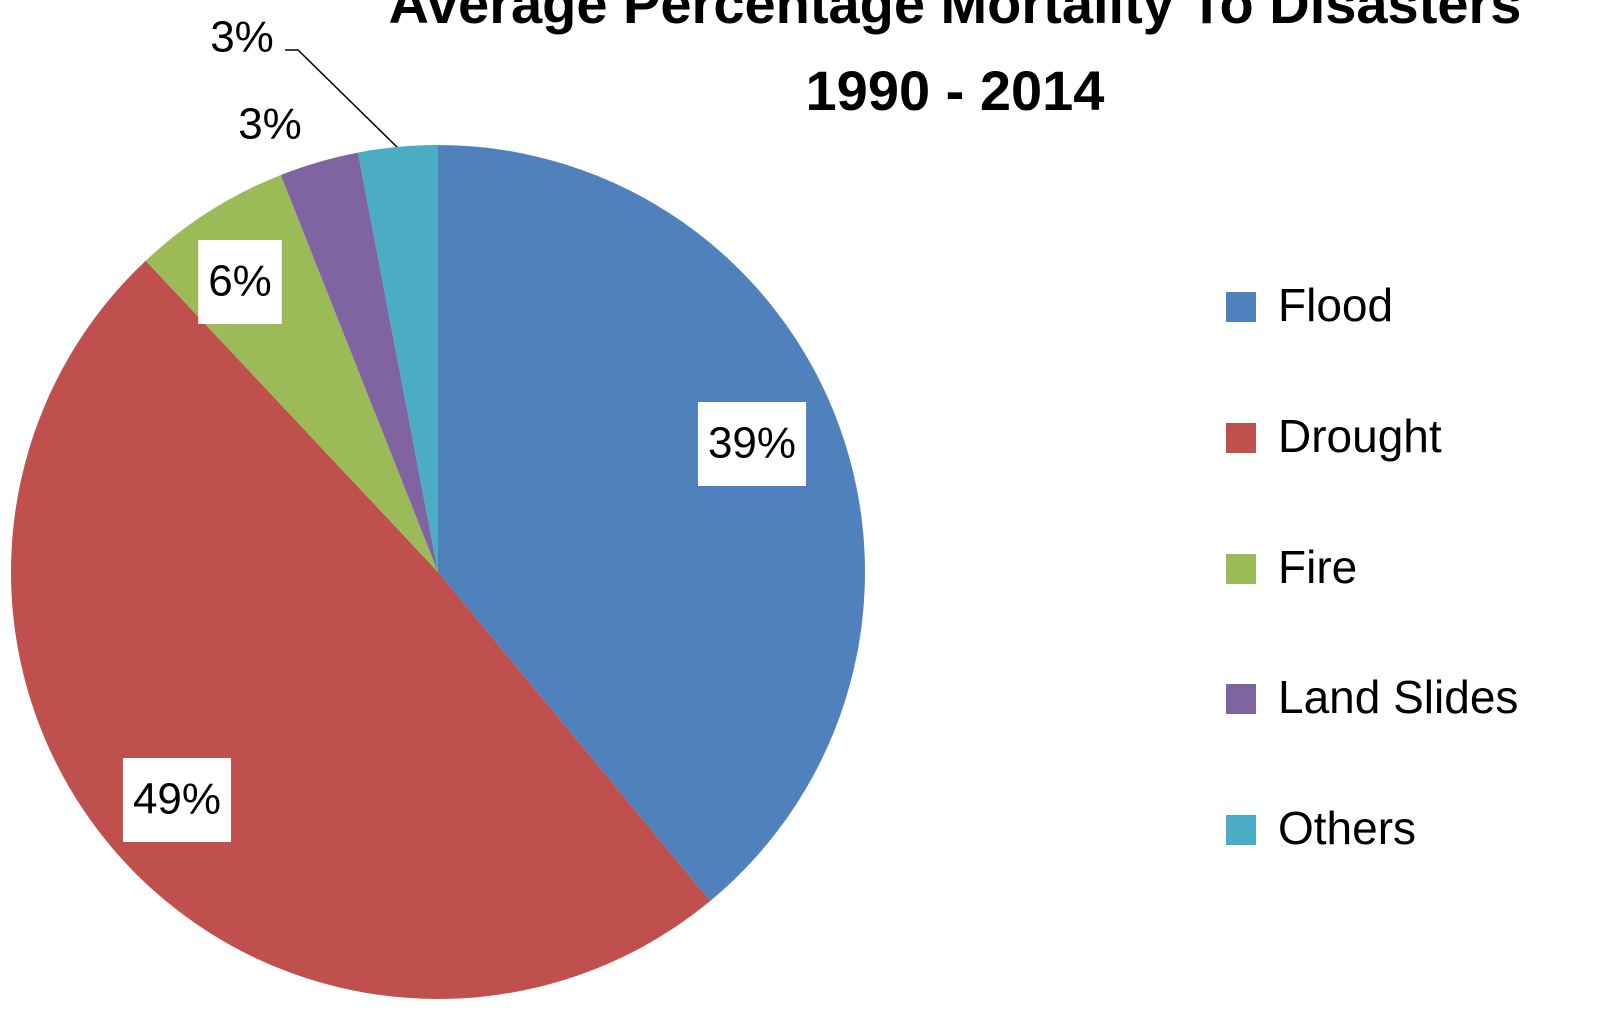 Image resolution: width=1621 pixels, height=1033 pixels. I want to click on chart-title: 1990 - 2014, so click(955, 90).